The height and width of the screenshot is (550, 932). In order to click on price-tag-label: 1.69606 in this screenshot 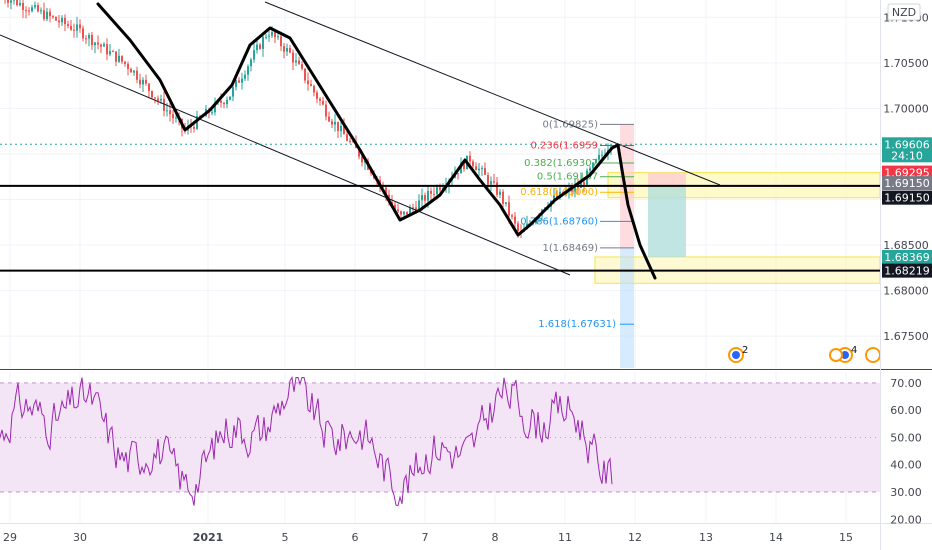, I will do `click(907, 144)`.